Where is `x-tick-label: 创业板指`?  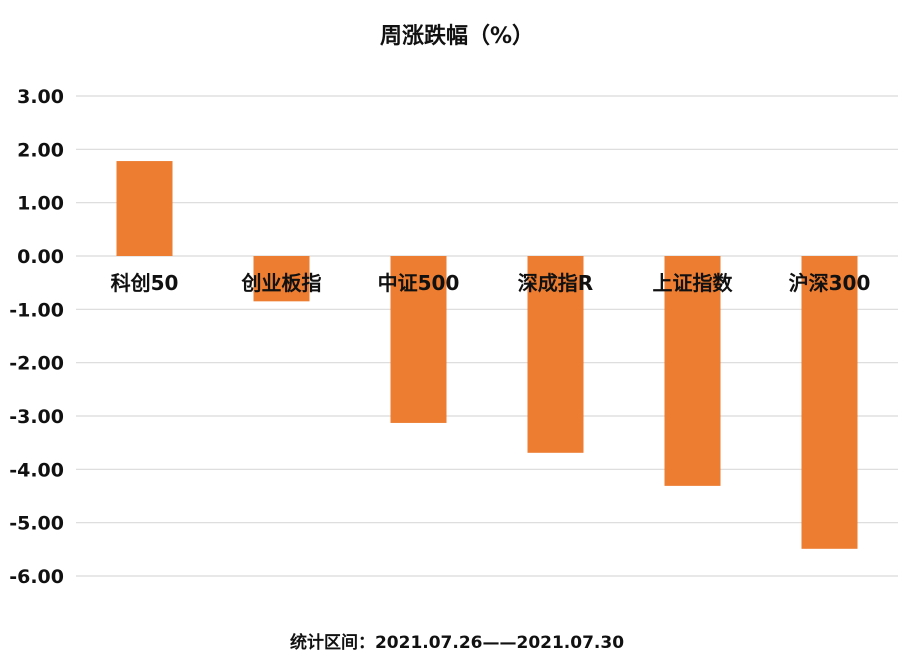
x-tick-label: 创业板指 is located at coordinates (281, 283).